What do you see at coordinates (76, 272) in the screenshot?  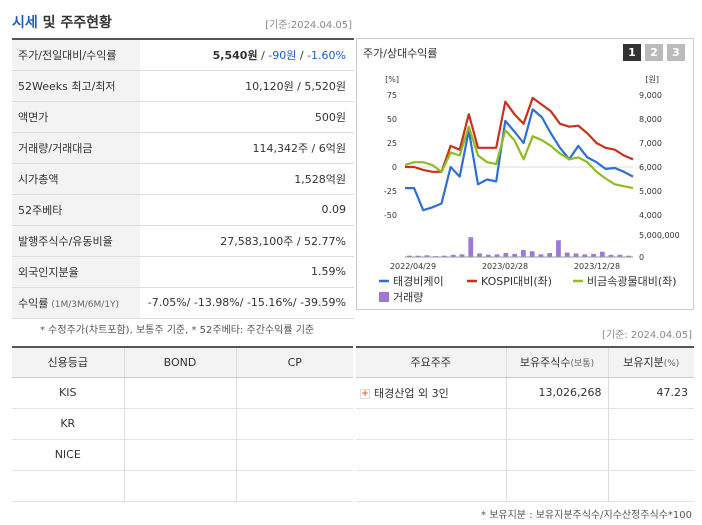 I see `info-label: 외국인지분율` at bounding box center [76, 272].